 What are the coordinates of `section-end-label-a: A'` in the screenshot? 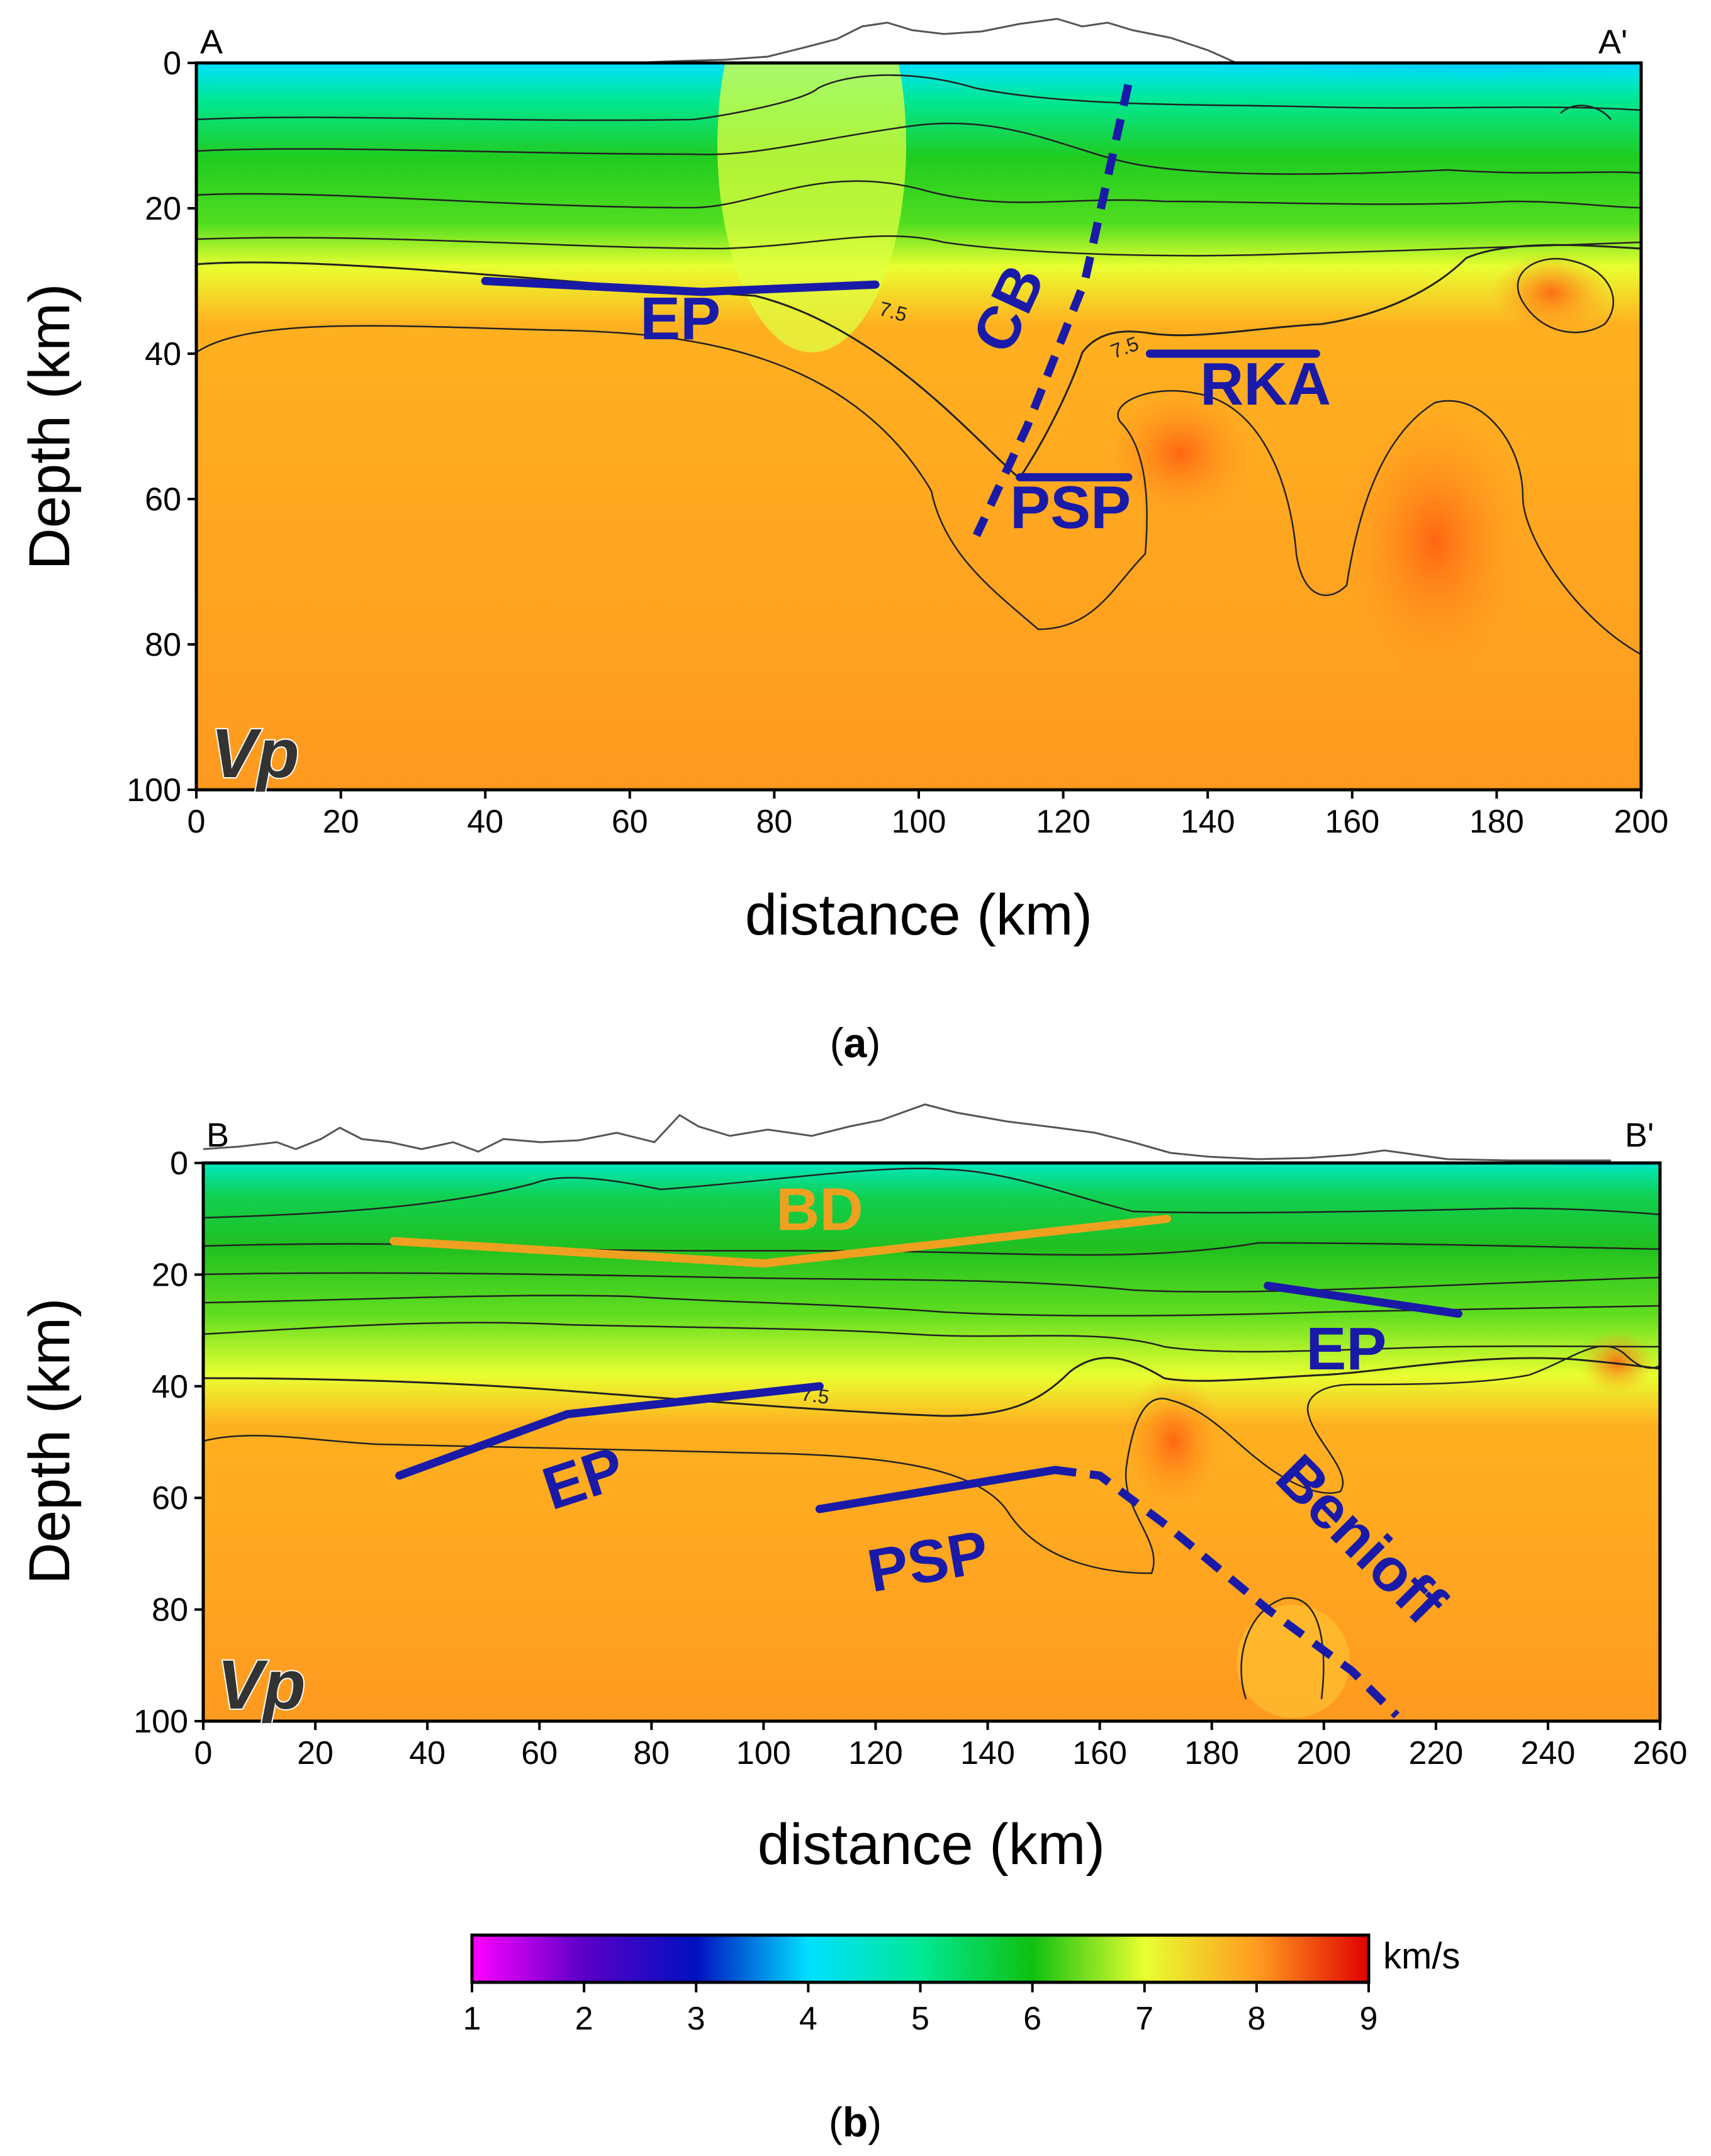 It's located at (1612, 42).